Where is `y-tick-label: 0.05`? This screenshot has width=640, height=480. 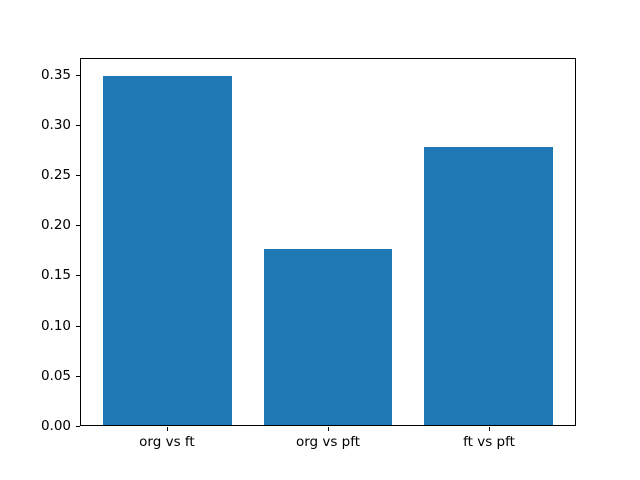
y-tick-label: 0.05 is located at coordinates (55, 375).